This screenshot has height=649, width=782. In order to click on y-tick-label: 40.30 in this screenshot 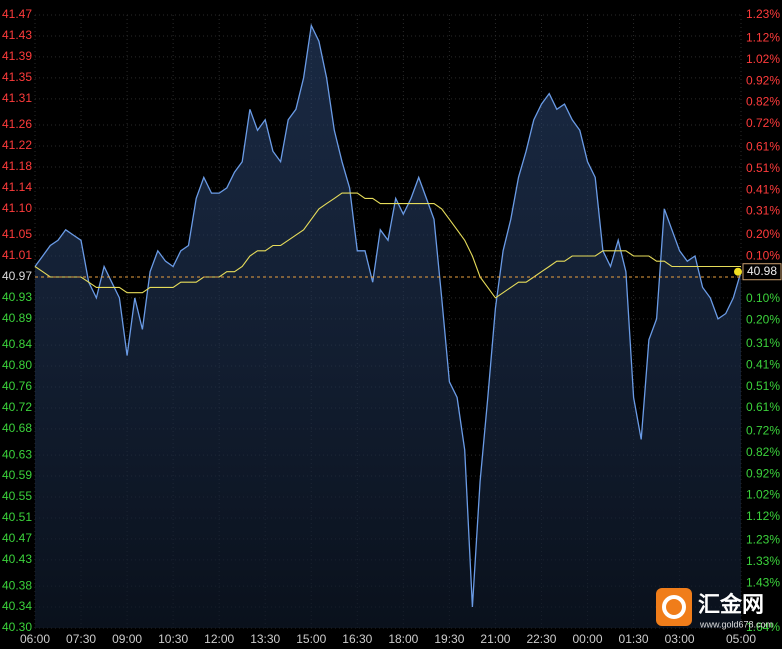, I will do `click(17, 627)`.